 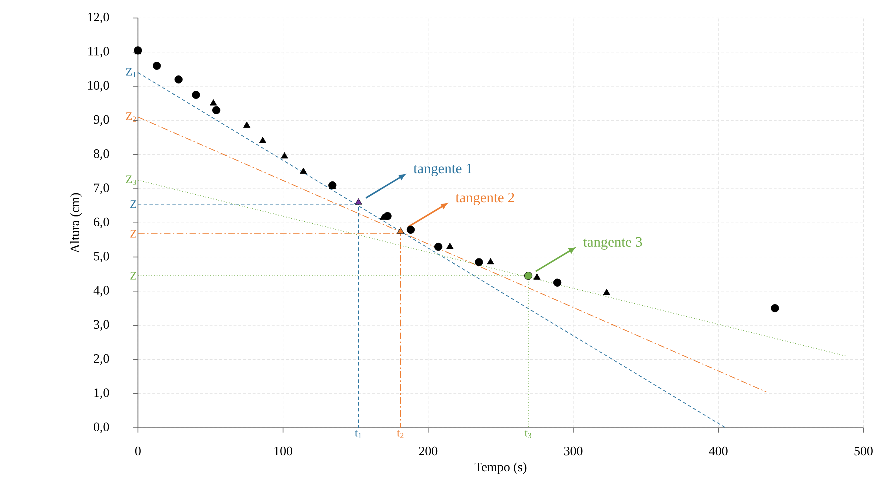 I want to click on x-tick-label: 500, so click(x=863, y=451).